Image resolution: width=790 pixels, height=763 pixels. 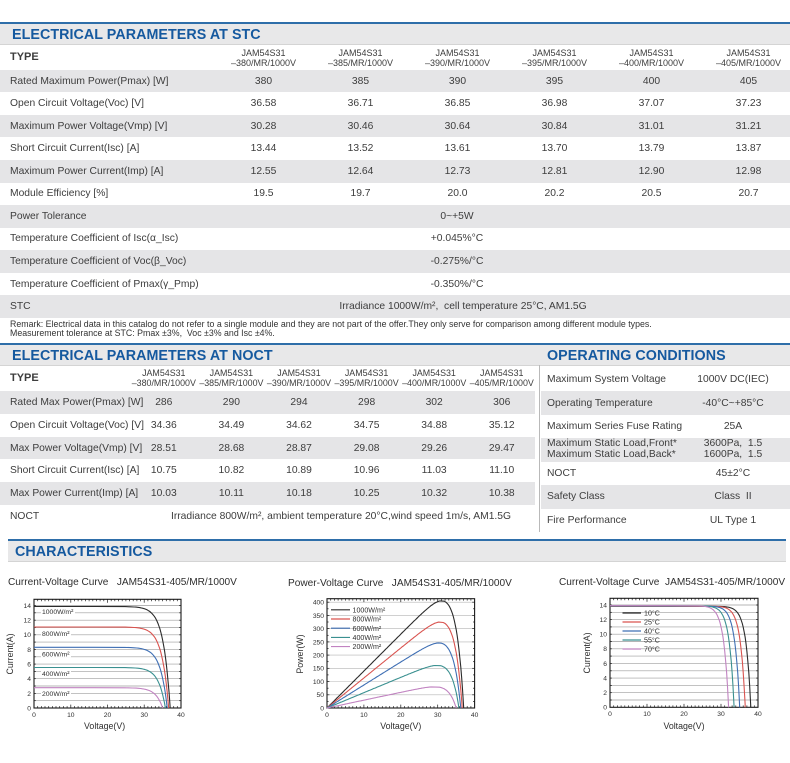 I want to click on svg-text: 40°C, so click(x=652, y=632).